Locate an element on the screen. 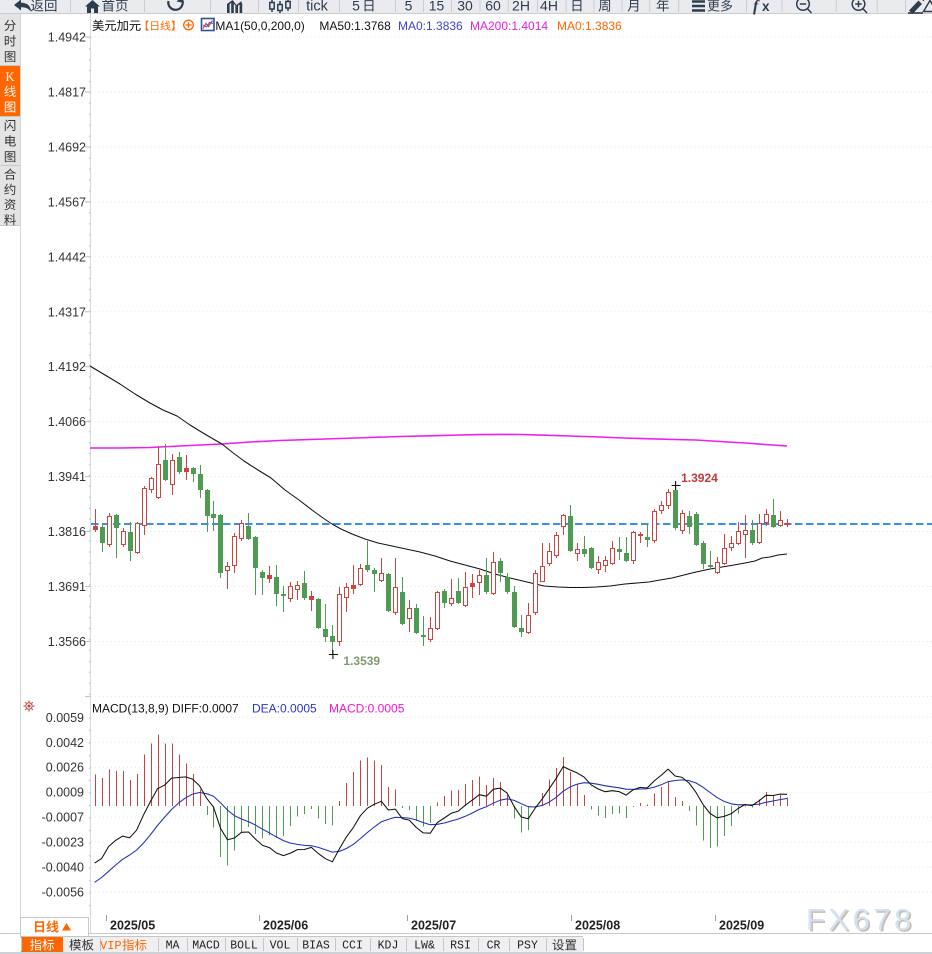 This screenshot has height=954, width=932. svg-text: DIFF:0.0007 is located at coordinates (205, 709).